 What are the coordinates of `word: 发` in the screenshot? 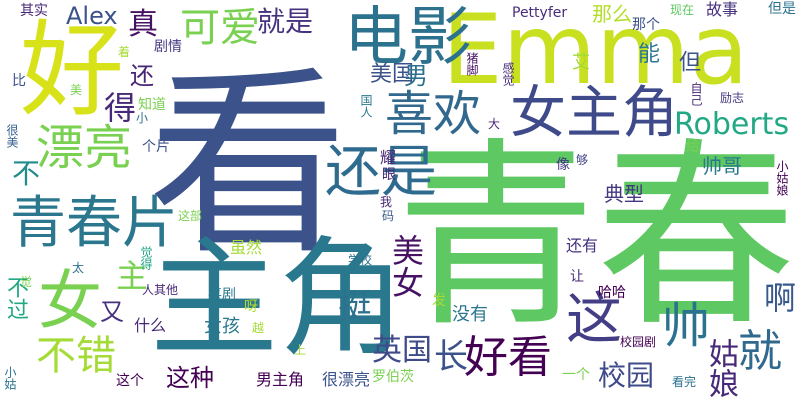 It's located at (439, 301).